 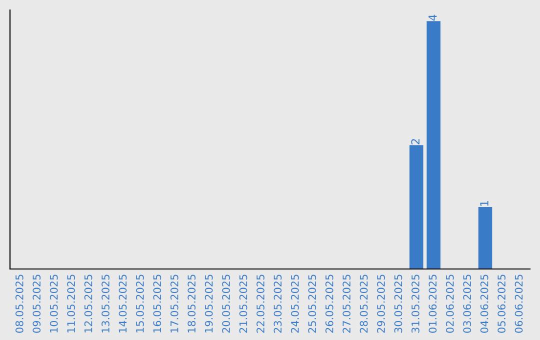 I want to click on x-tick-label: 28.05.2025, so click(x=364, y=303).